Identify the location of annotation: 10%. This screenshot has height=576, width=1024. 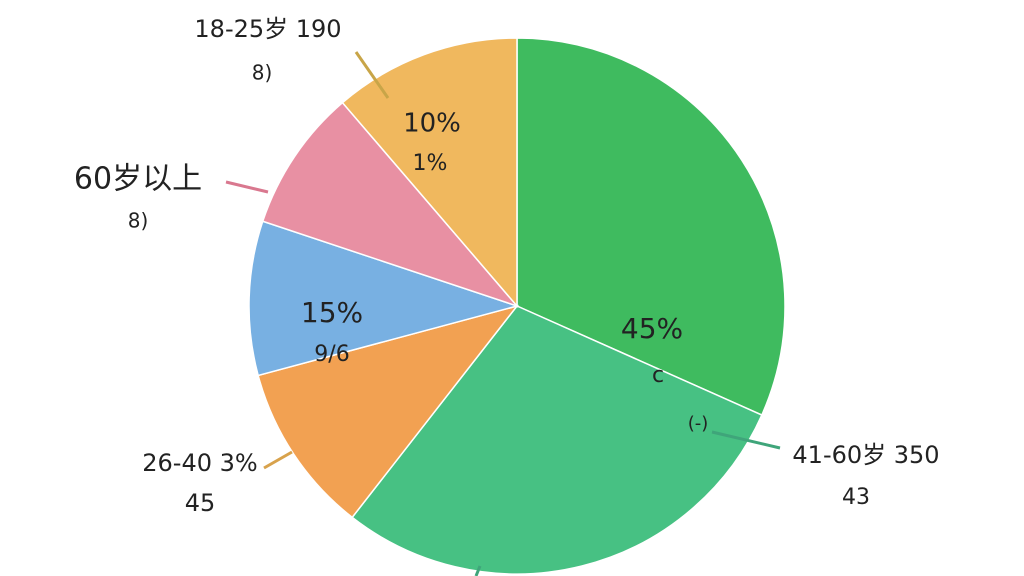
(432, 124).